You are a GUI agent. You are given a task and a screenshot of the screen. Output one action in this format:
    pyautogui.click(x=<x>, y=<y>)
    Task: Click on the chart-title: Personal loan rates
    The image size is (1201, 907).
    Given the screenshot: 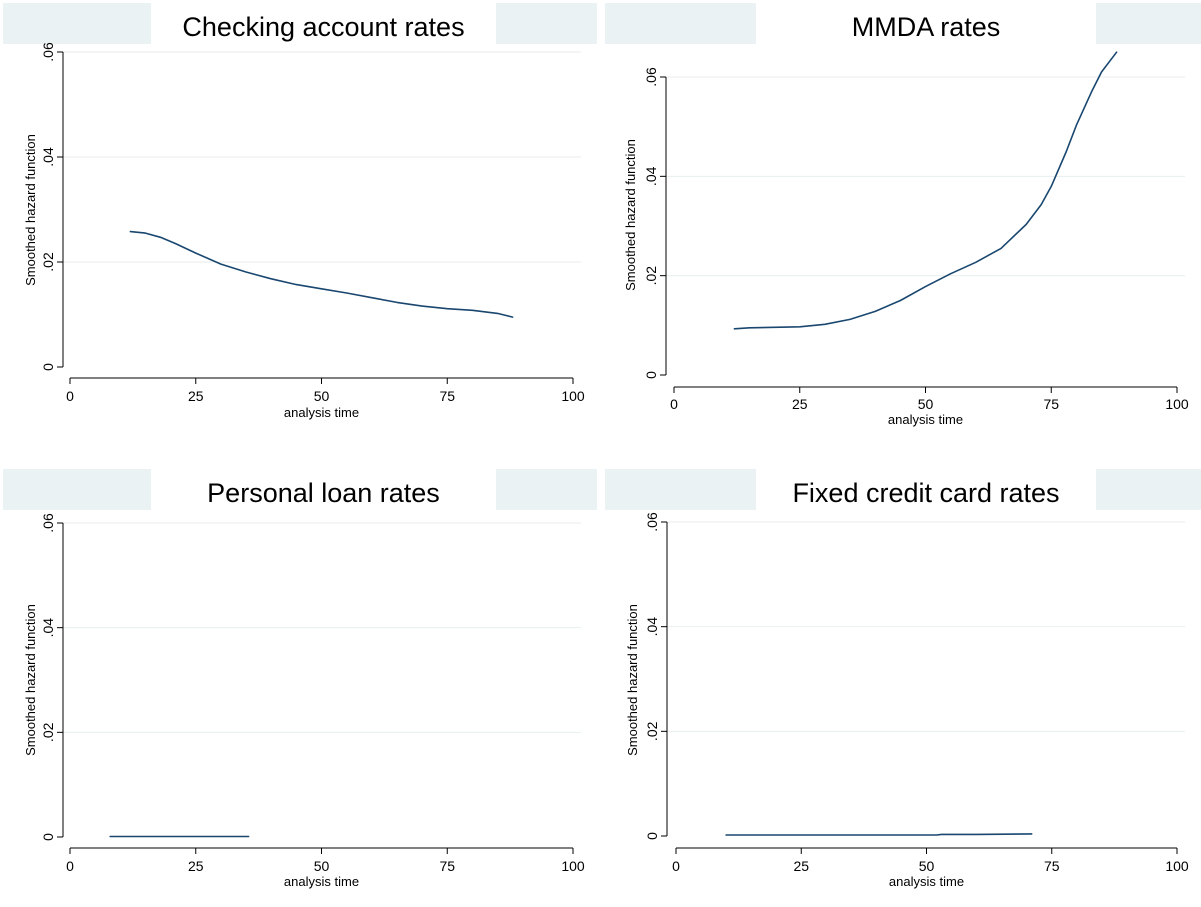 What is the action you would take?
    pyautogui.click(x=323, y=489)
    